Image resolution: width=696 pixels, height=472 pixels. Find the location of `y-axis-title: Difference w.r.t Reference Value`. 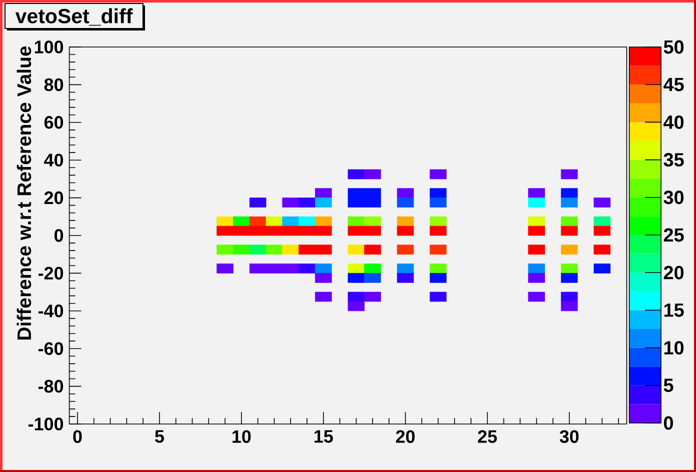

y-axis-title: Difference w.r.t Reference Value is located at coordinates (24, 193).